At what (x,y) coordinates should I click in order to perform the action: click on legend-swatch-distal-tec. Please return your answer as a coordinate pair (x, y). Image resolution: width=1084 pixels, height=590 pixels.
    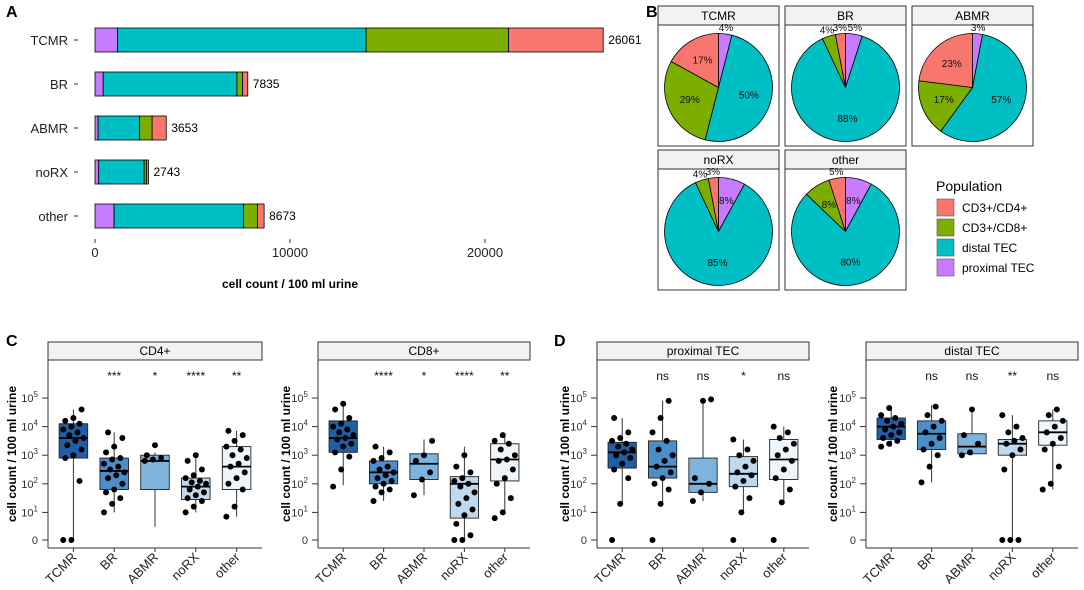
    Looking at the image, I should click on (945, 247).